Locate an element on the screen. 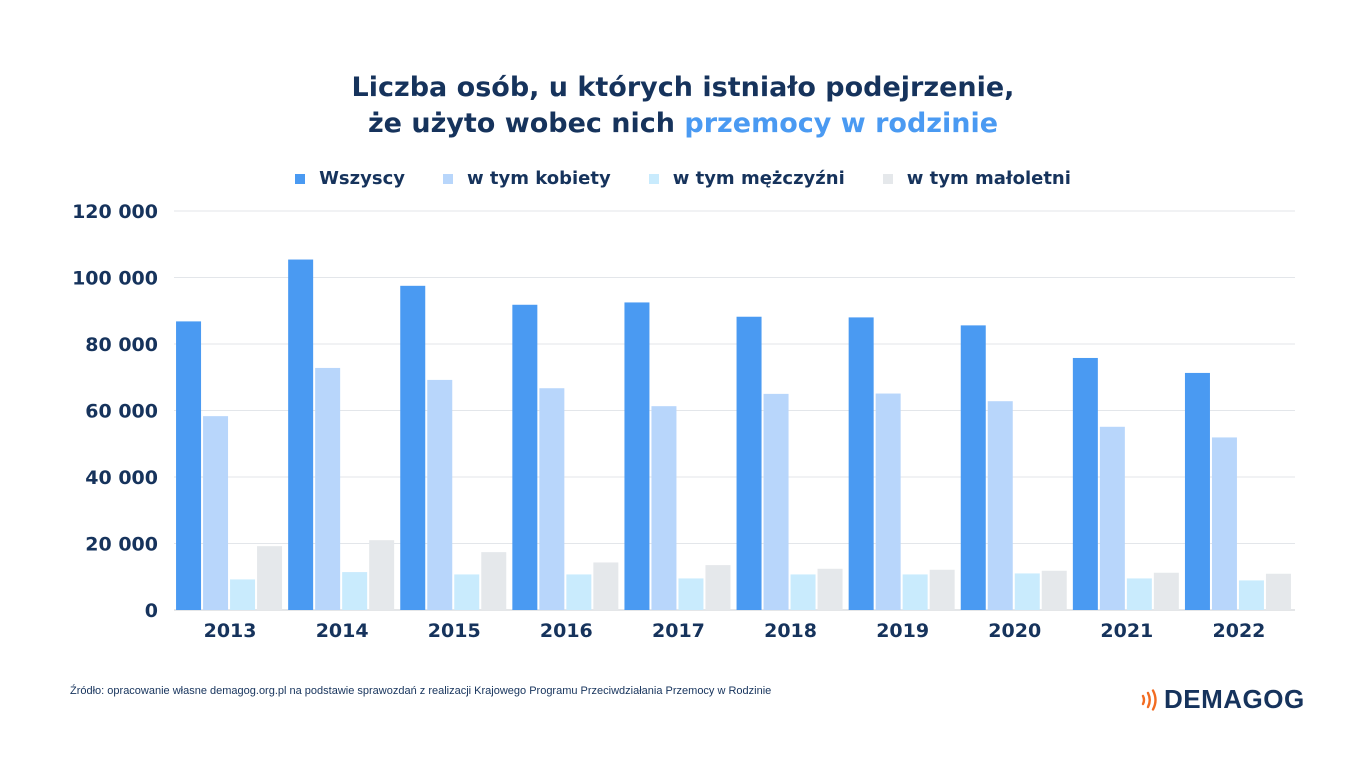  y-tick-label: 80 000 is located at coordinates (121, 345).